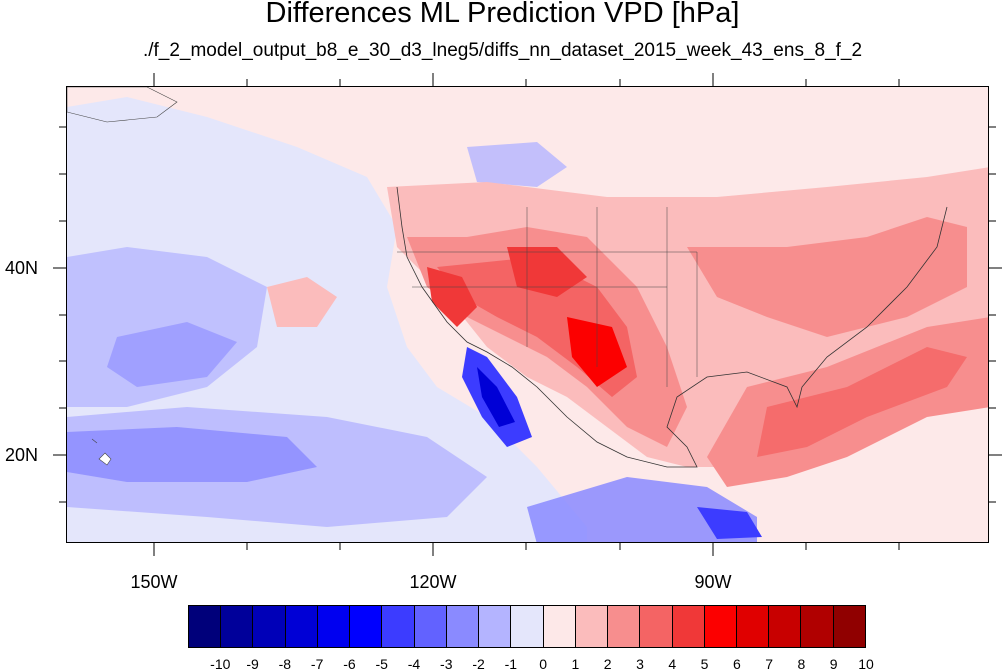 The image size is (1005, 672). What do you see at coordinates (414, 664) in the screenshot?
I see `colorbar-tick-label: -4` at bounding box center [414, 664].